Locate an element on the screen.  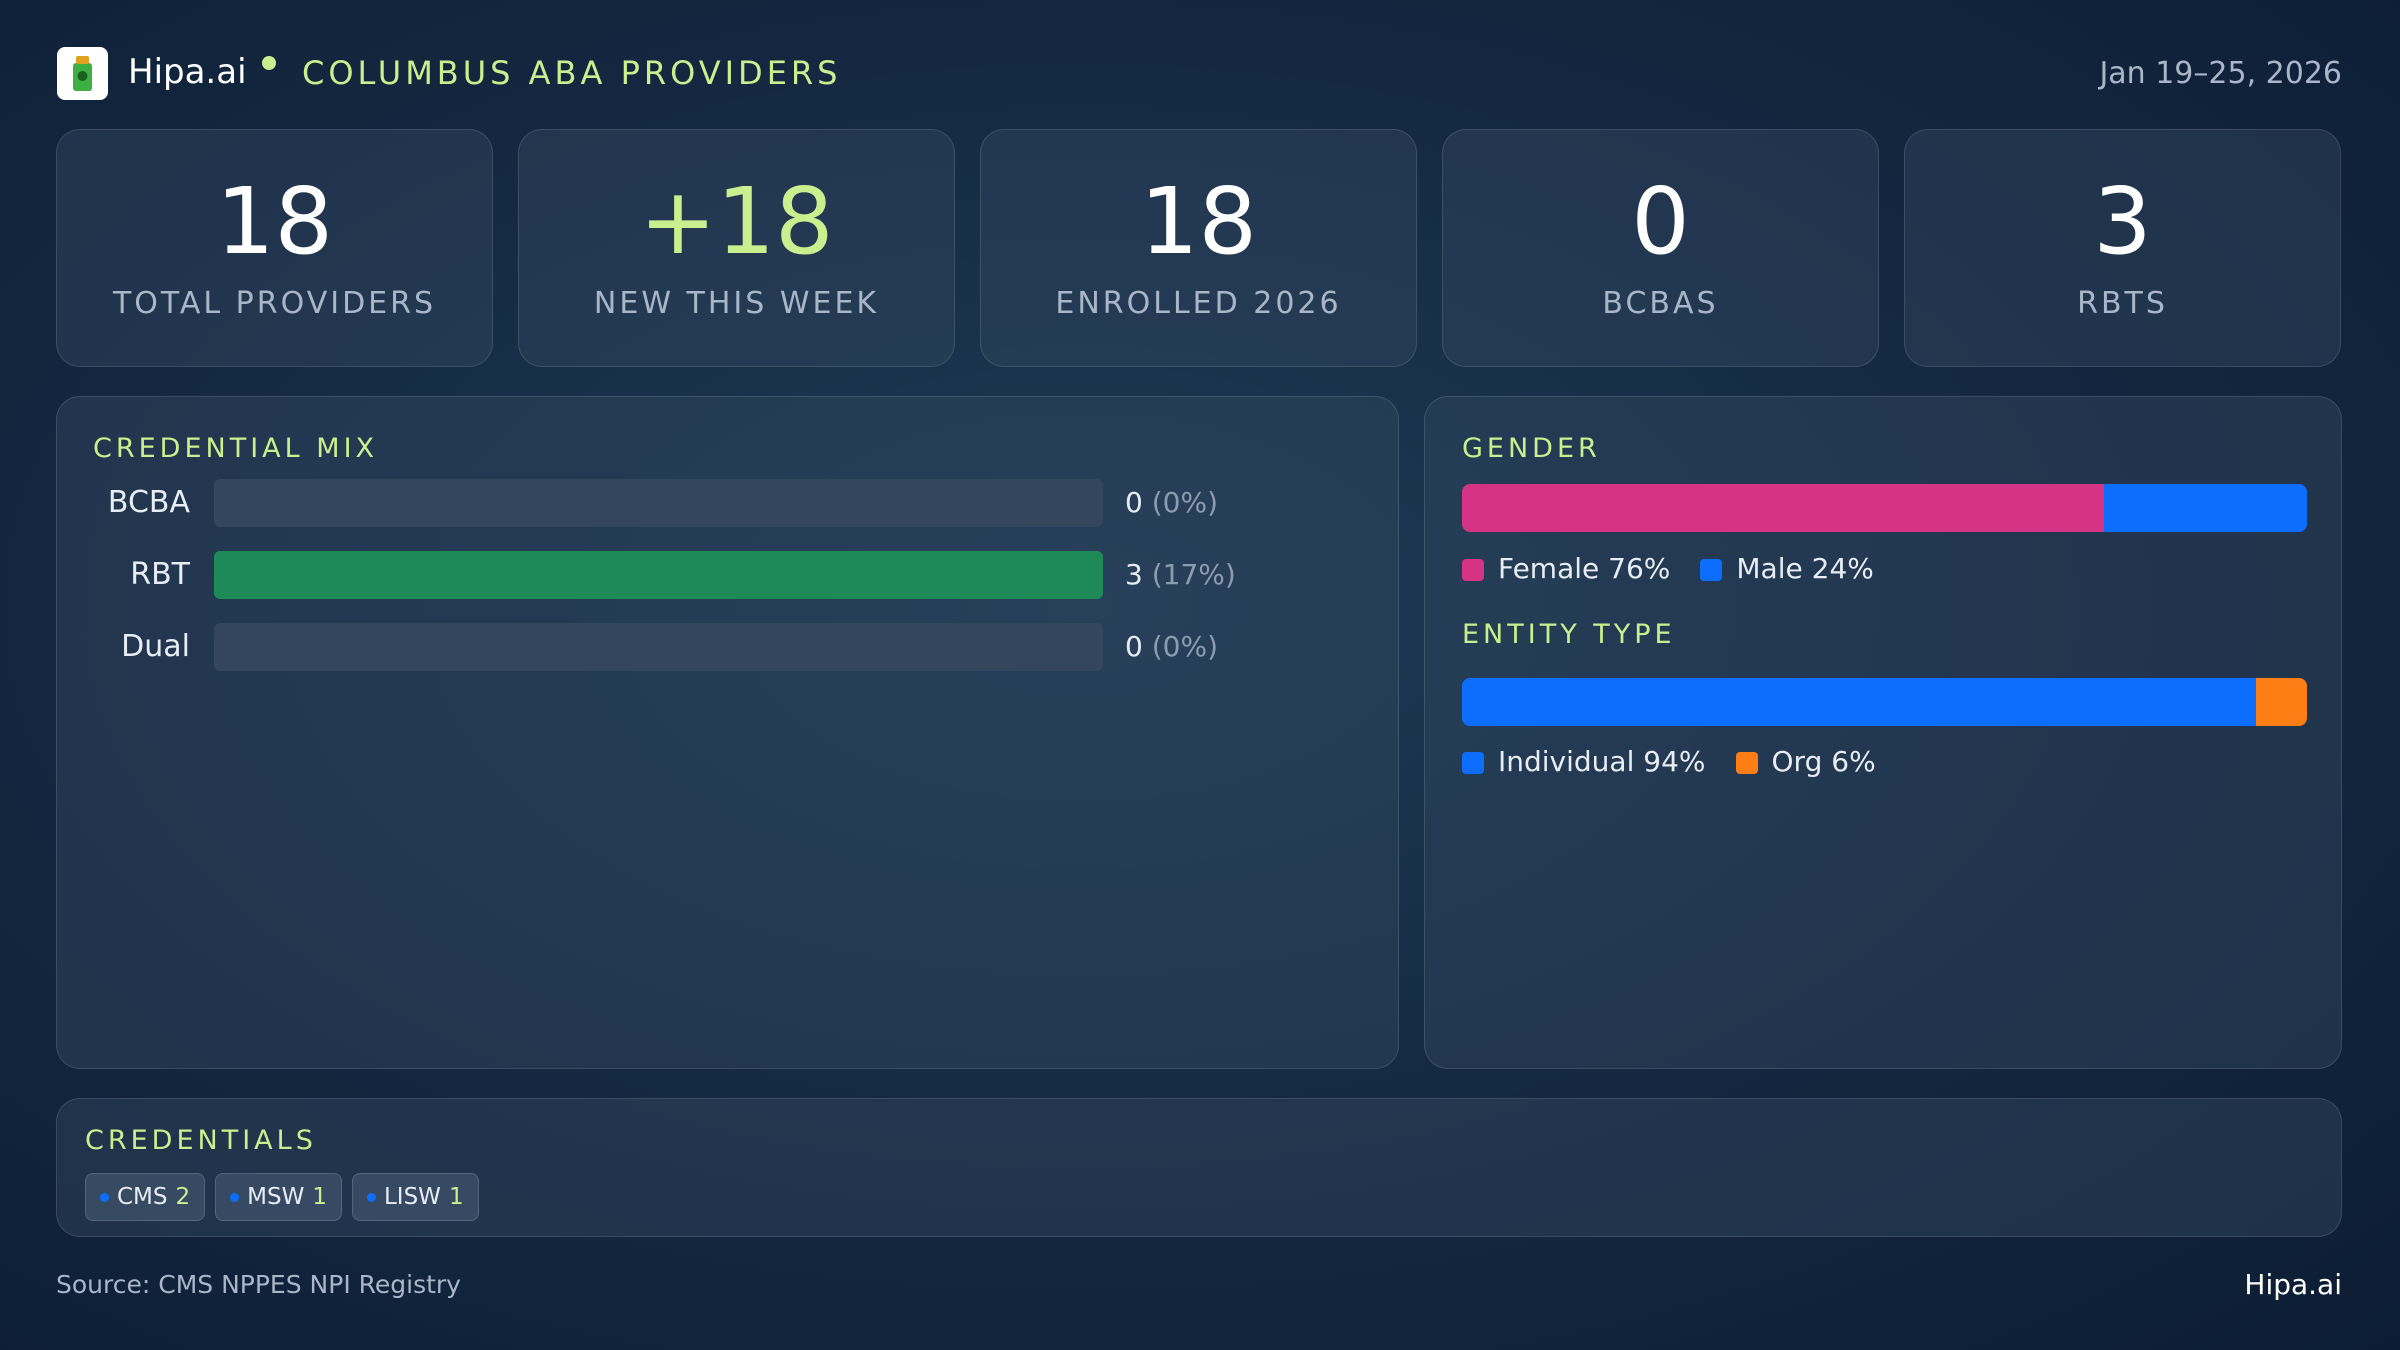
kpi-card: 3 RBTS is located at coordinates (2122, 248).